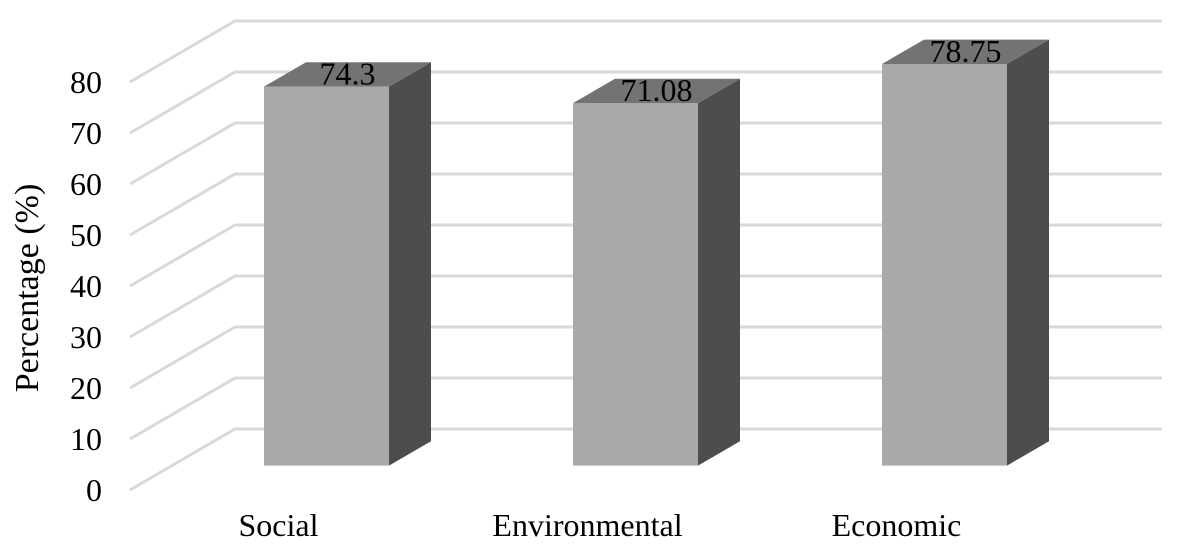 This screenshot has height=546, width=1177. I want to click on y-tick-label: 10, so click(86, 439).